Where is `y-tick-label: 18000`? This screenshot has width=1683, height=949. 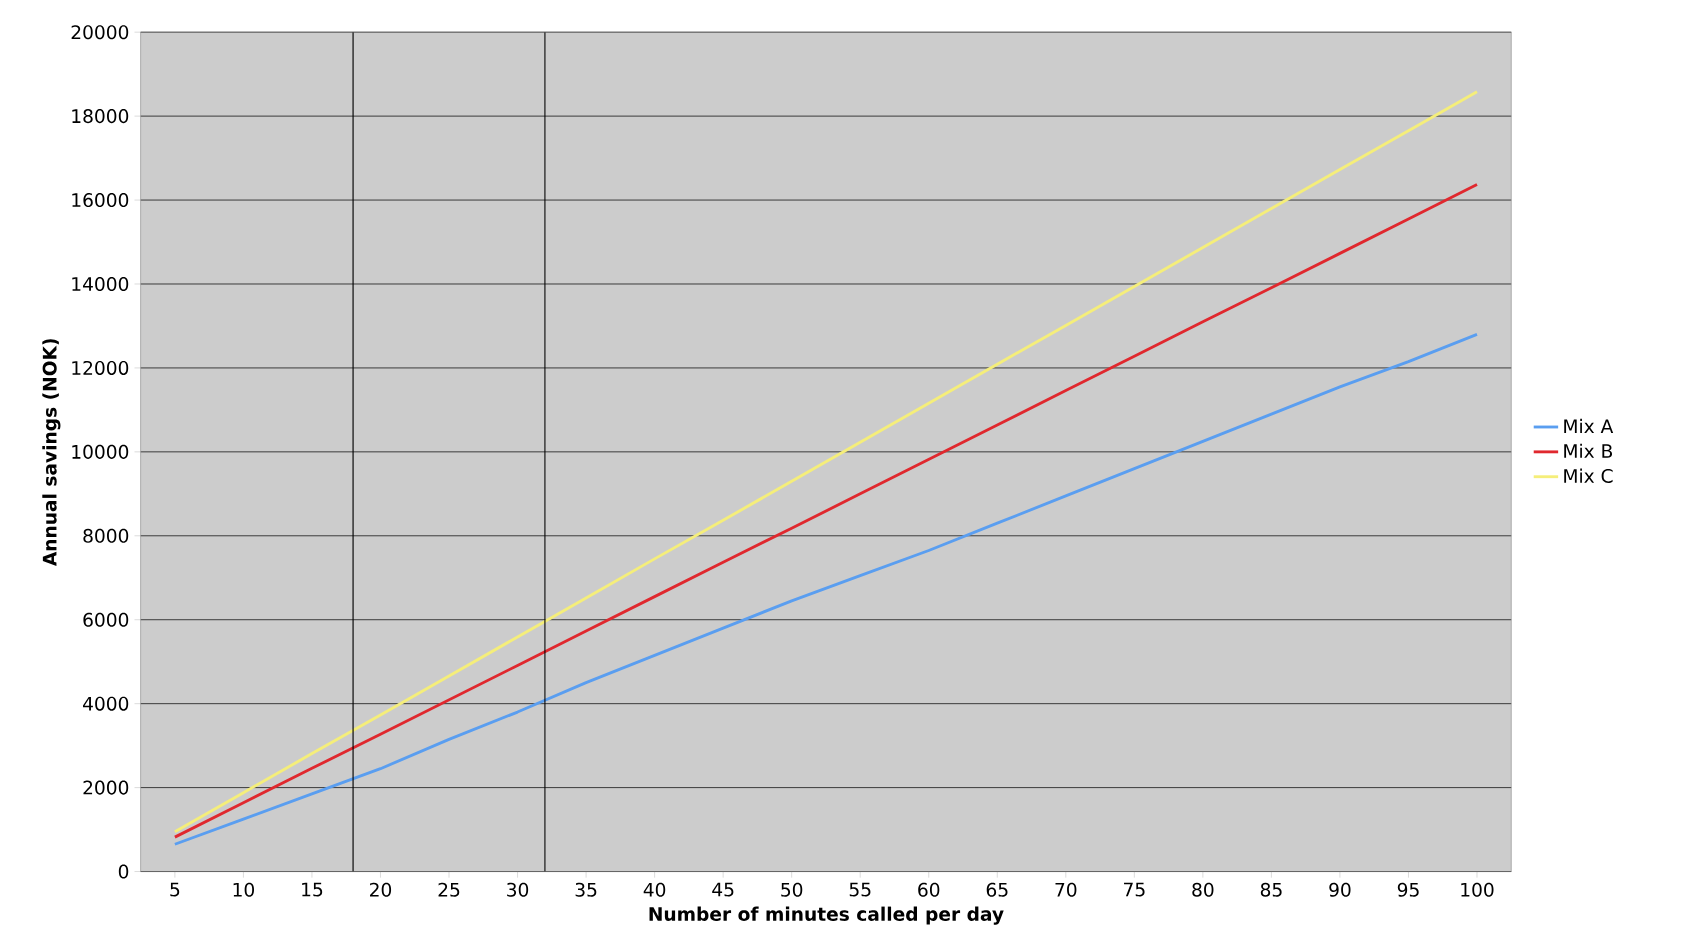
y-tick-label: 18000 is located at coordinates (100, 116).